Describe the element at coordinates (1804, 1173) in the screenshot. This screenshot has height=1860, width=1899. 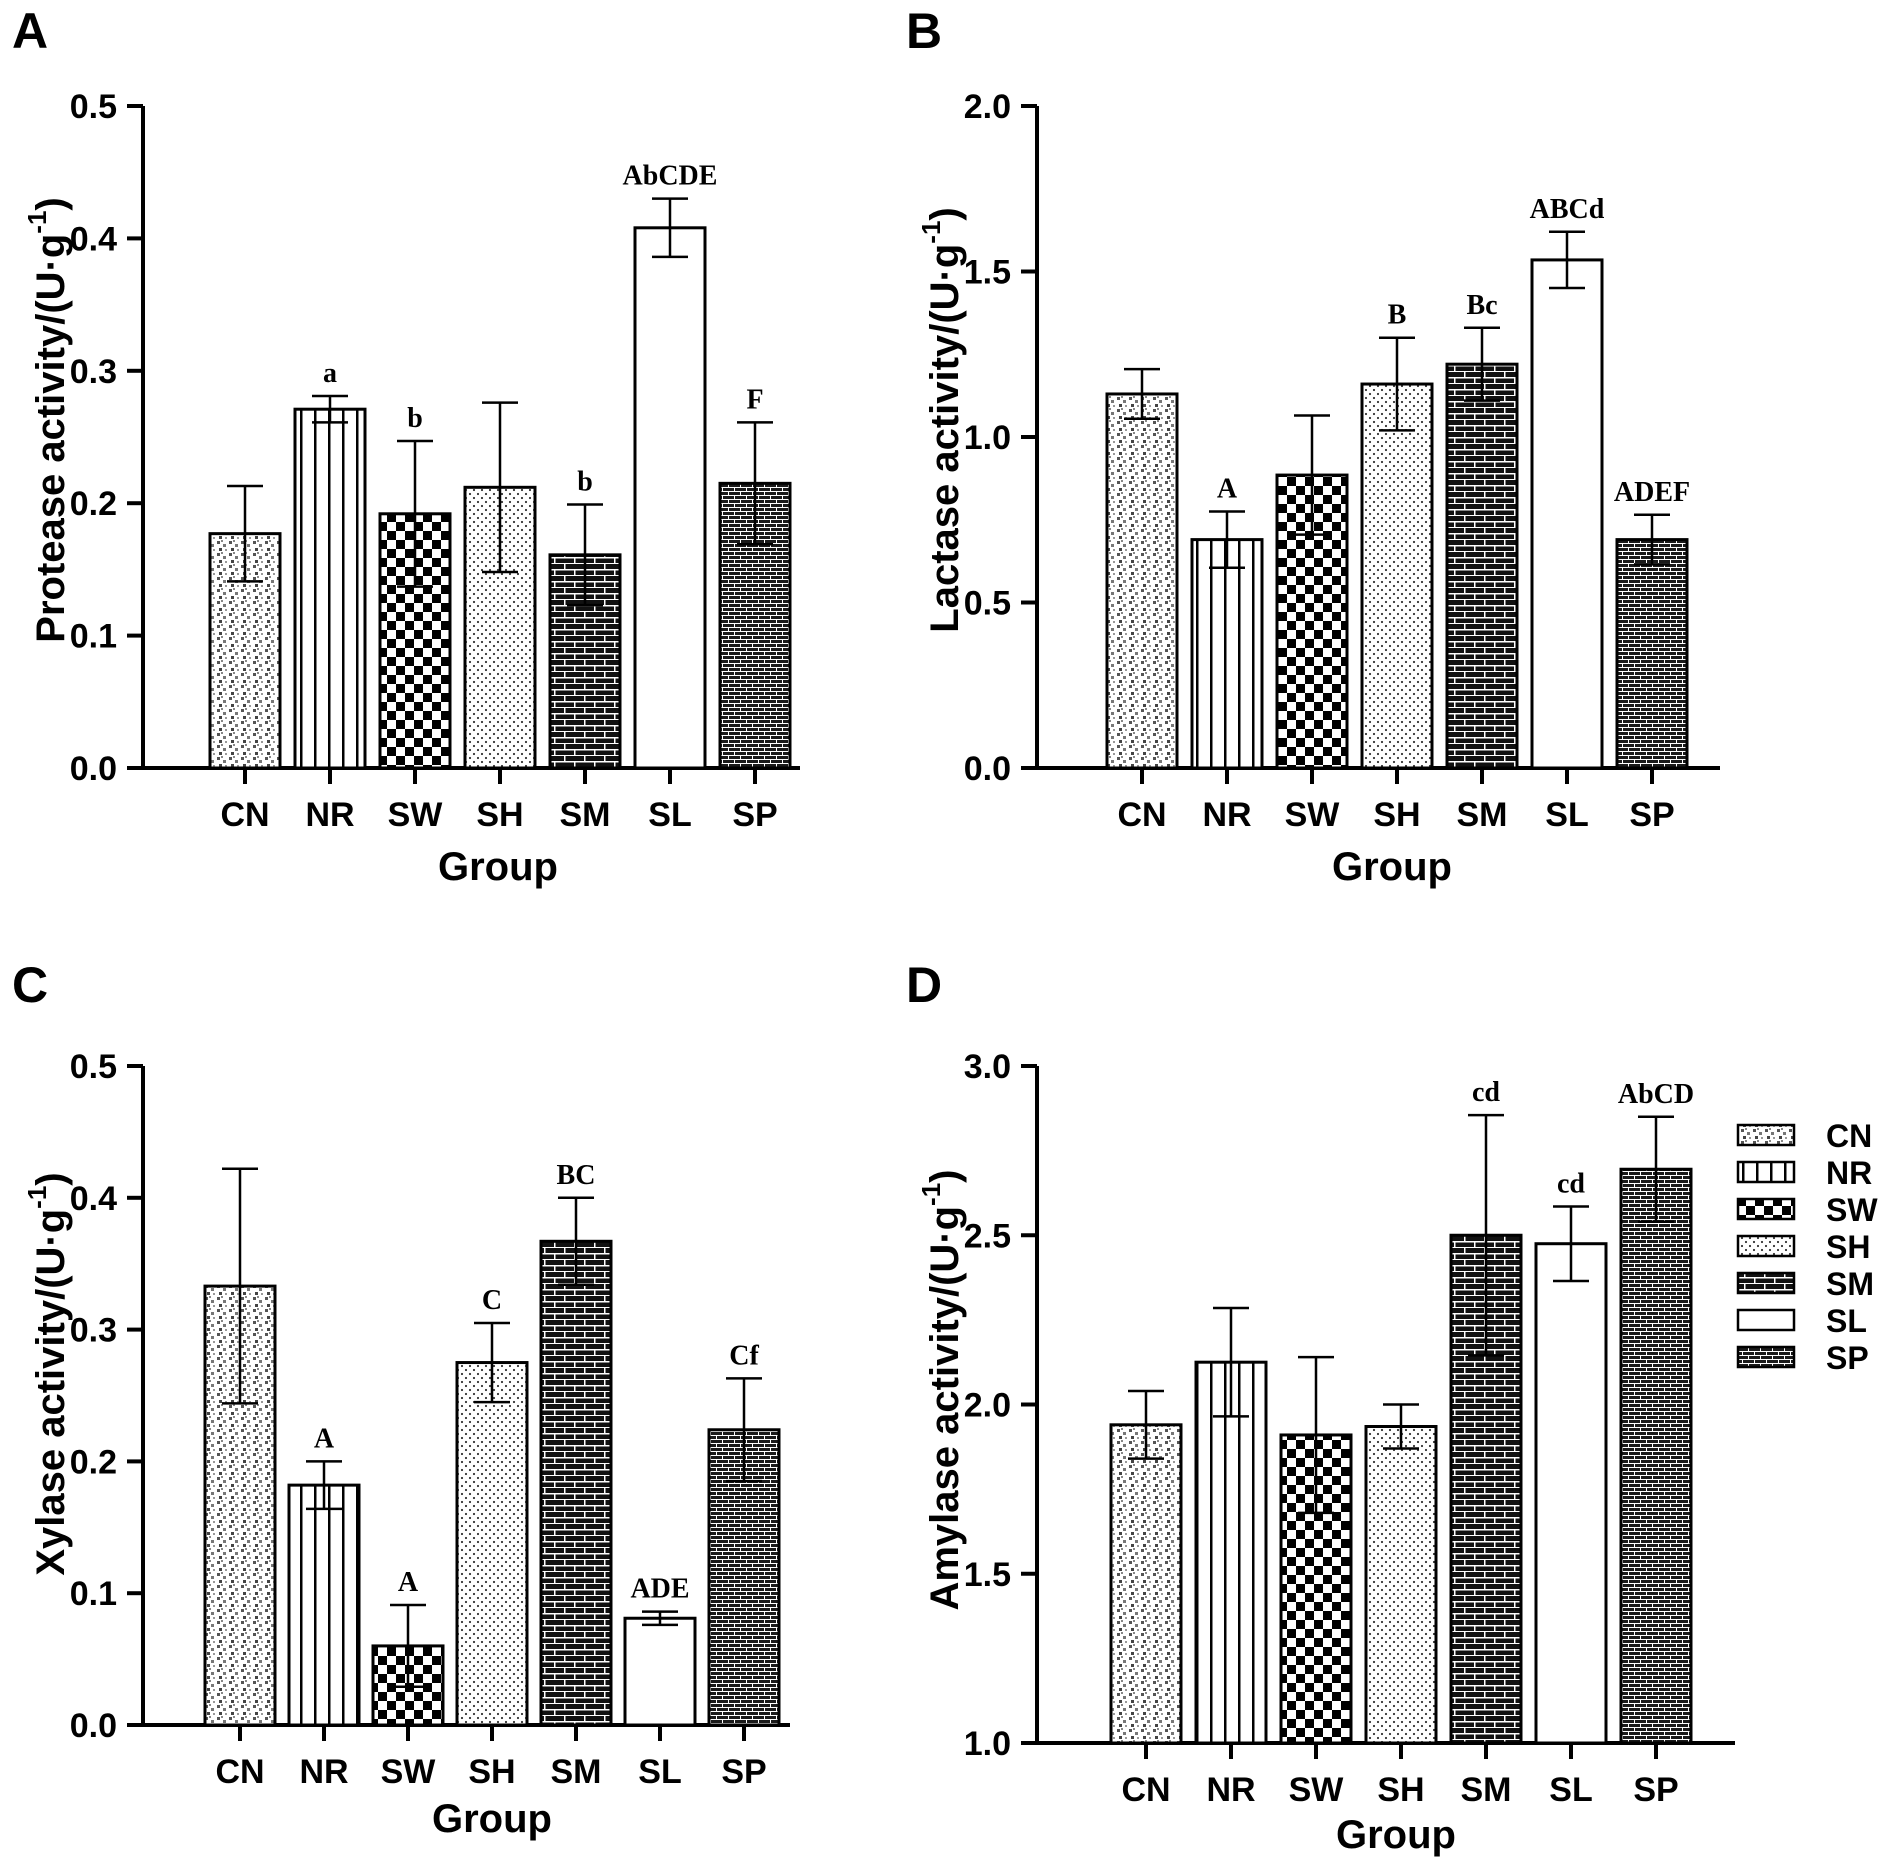
I see `legend-item-nr: NR` at that location.